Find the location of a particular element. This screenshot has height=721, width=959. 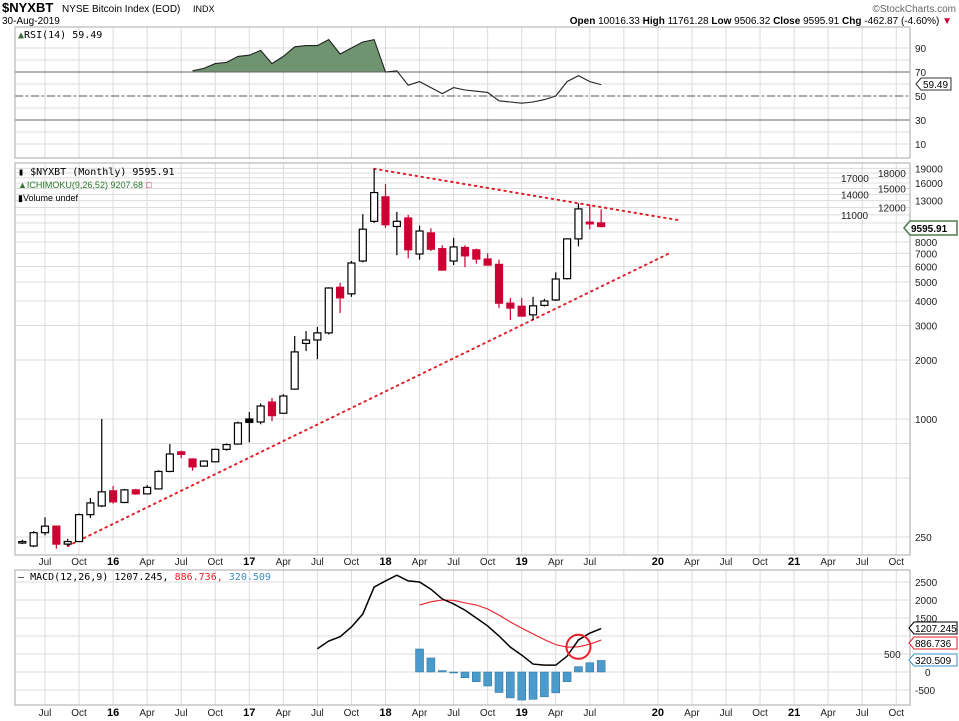

date-label: 30-Aug-2019 is located at coordinates (31, 21).